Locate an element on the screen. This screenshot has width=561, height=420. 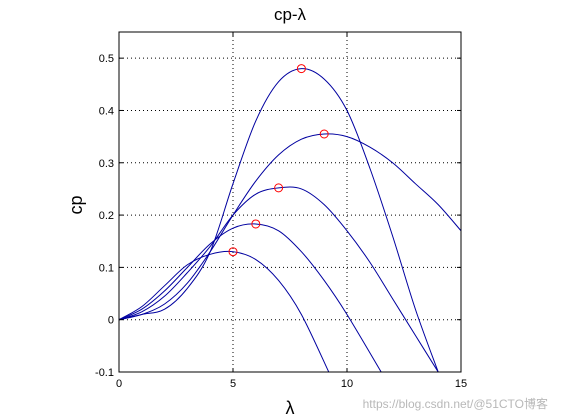
x-axis-label: λ is located at coordinates (290, 408).